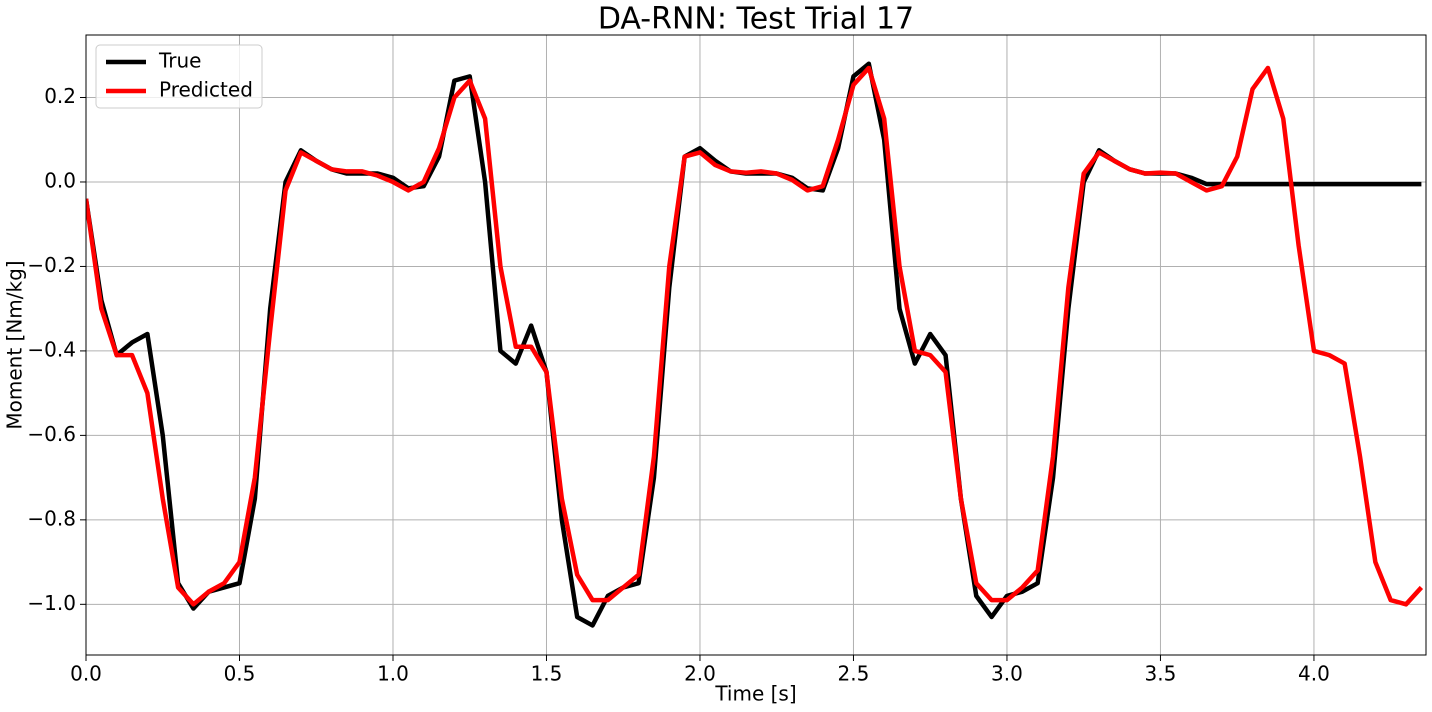  What do you see at coordinates (206, 90) in the screenshot?
I see `legend-label: Predicted` at bounding box center [206, 90].